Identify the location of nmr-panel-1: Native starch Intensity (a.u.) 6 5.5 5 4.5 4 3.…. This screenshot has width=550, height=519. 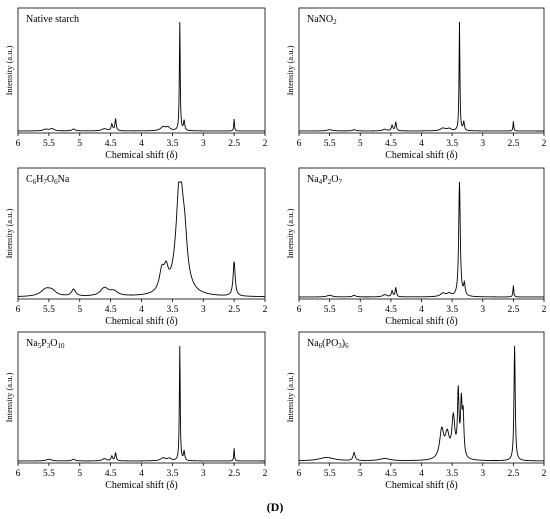
(136, 84).